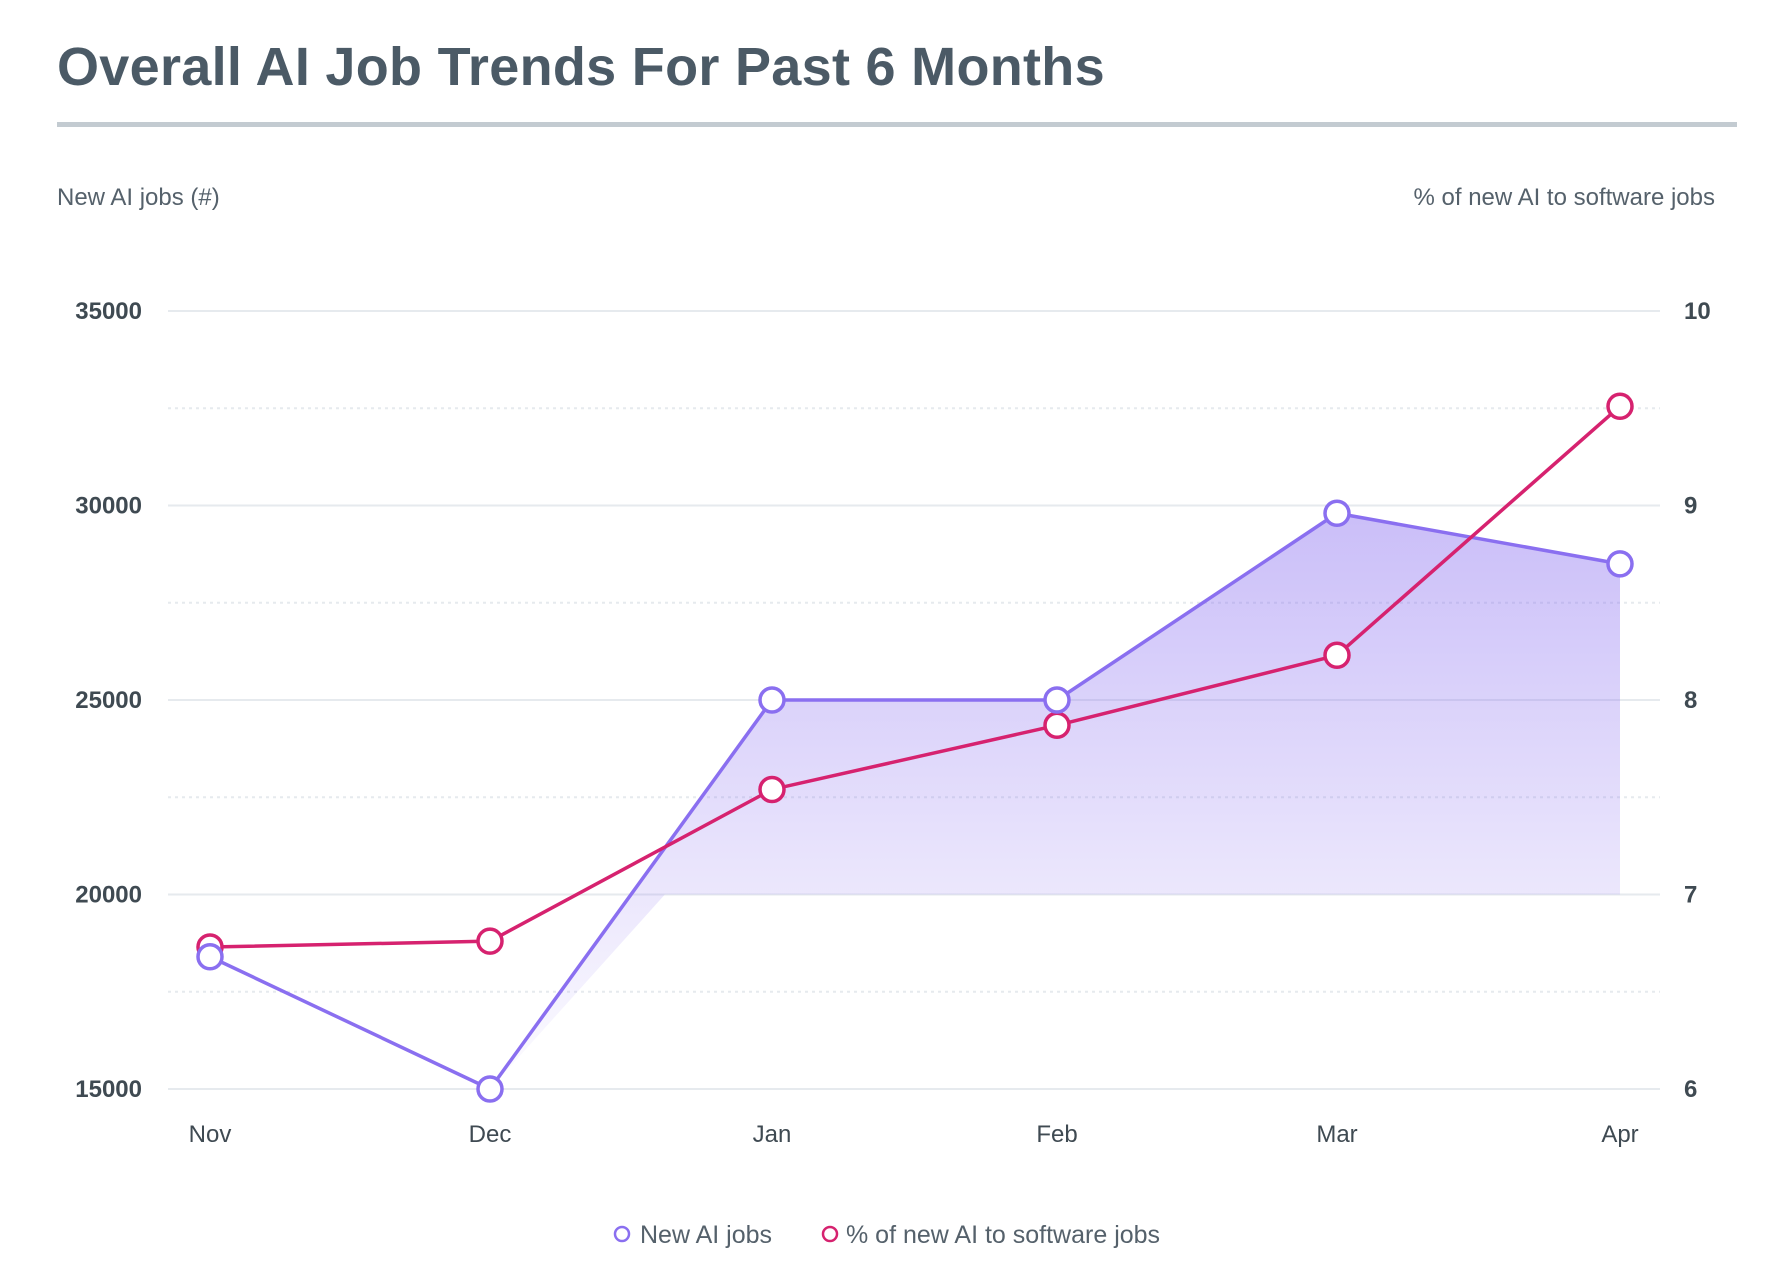 The height and width of the screenshot is (1264, 1778). Describe the element at coordinates (108, 1089) in the screenshot. I see `left-tick-label: 15000` at that location.